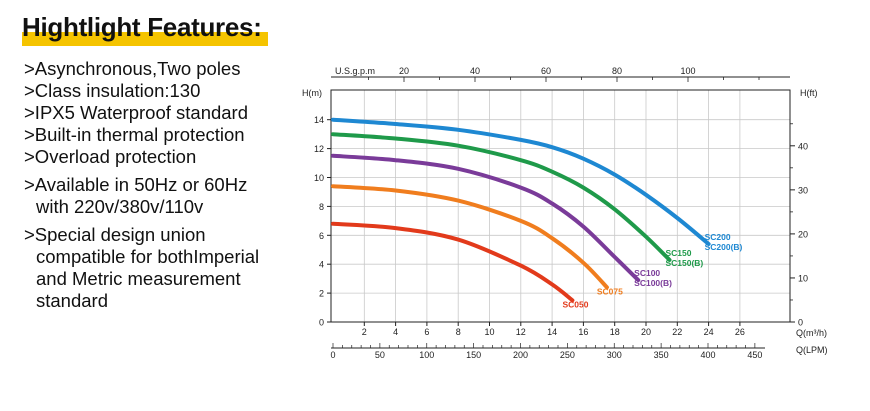 The image size is (870, 411). What do you see at coordinates (575, 304) in the screenshot?
I see `curve-label: SC050` at bounding box center [575, 304].